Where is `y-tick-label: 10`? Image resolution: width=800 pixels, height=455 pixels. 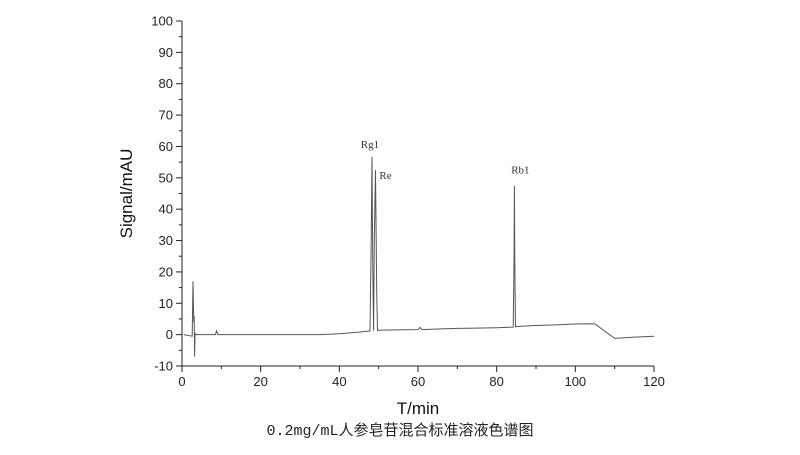 y-tick-label: 10 is located at coordinates (166, 303).